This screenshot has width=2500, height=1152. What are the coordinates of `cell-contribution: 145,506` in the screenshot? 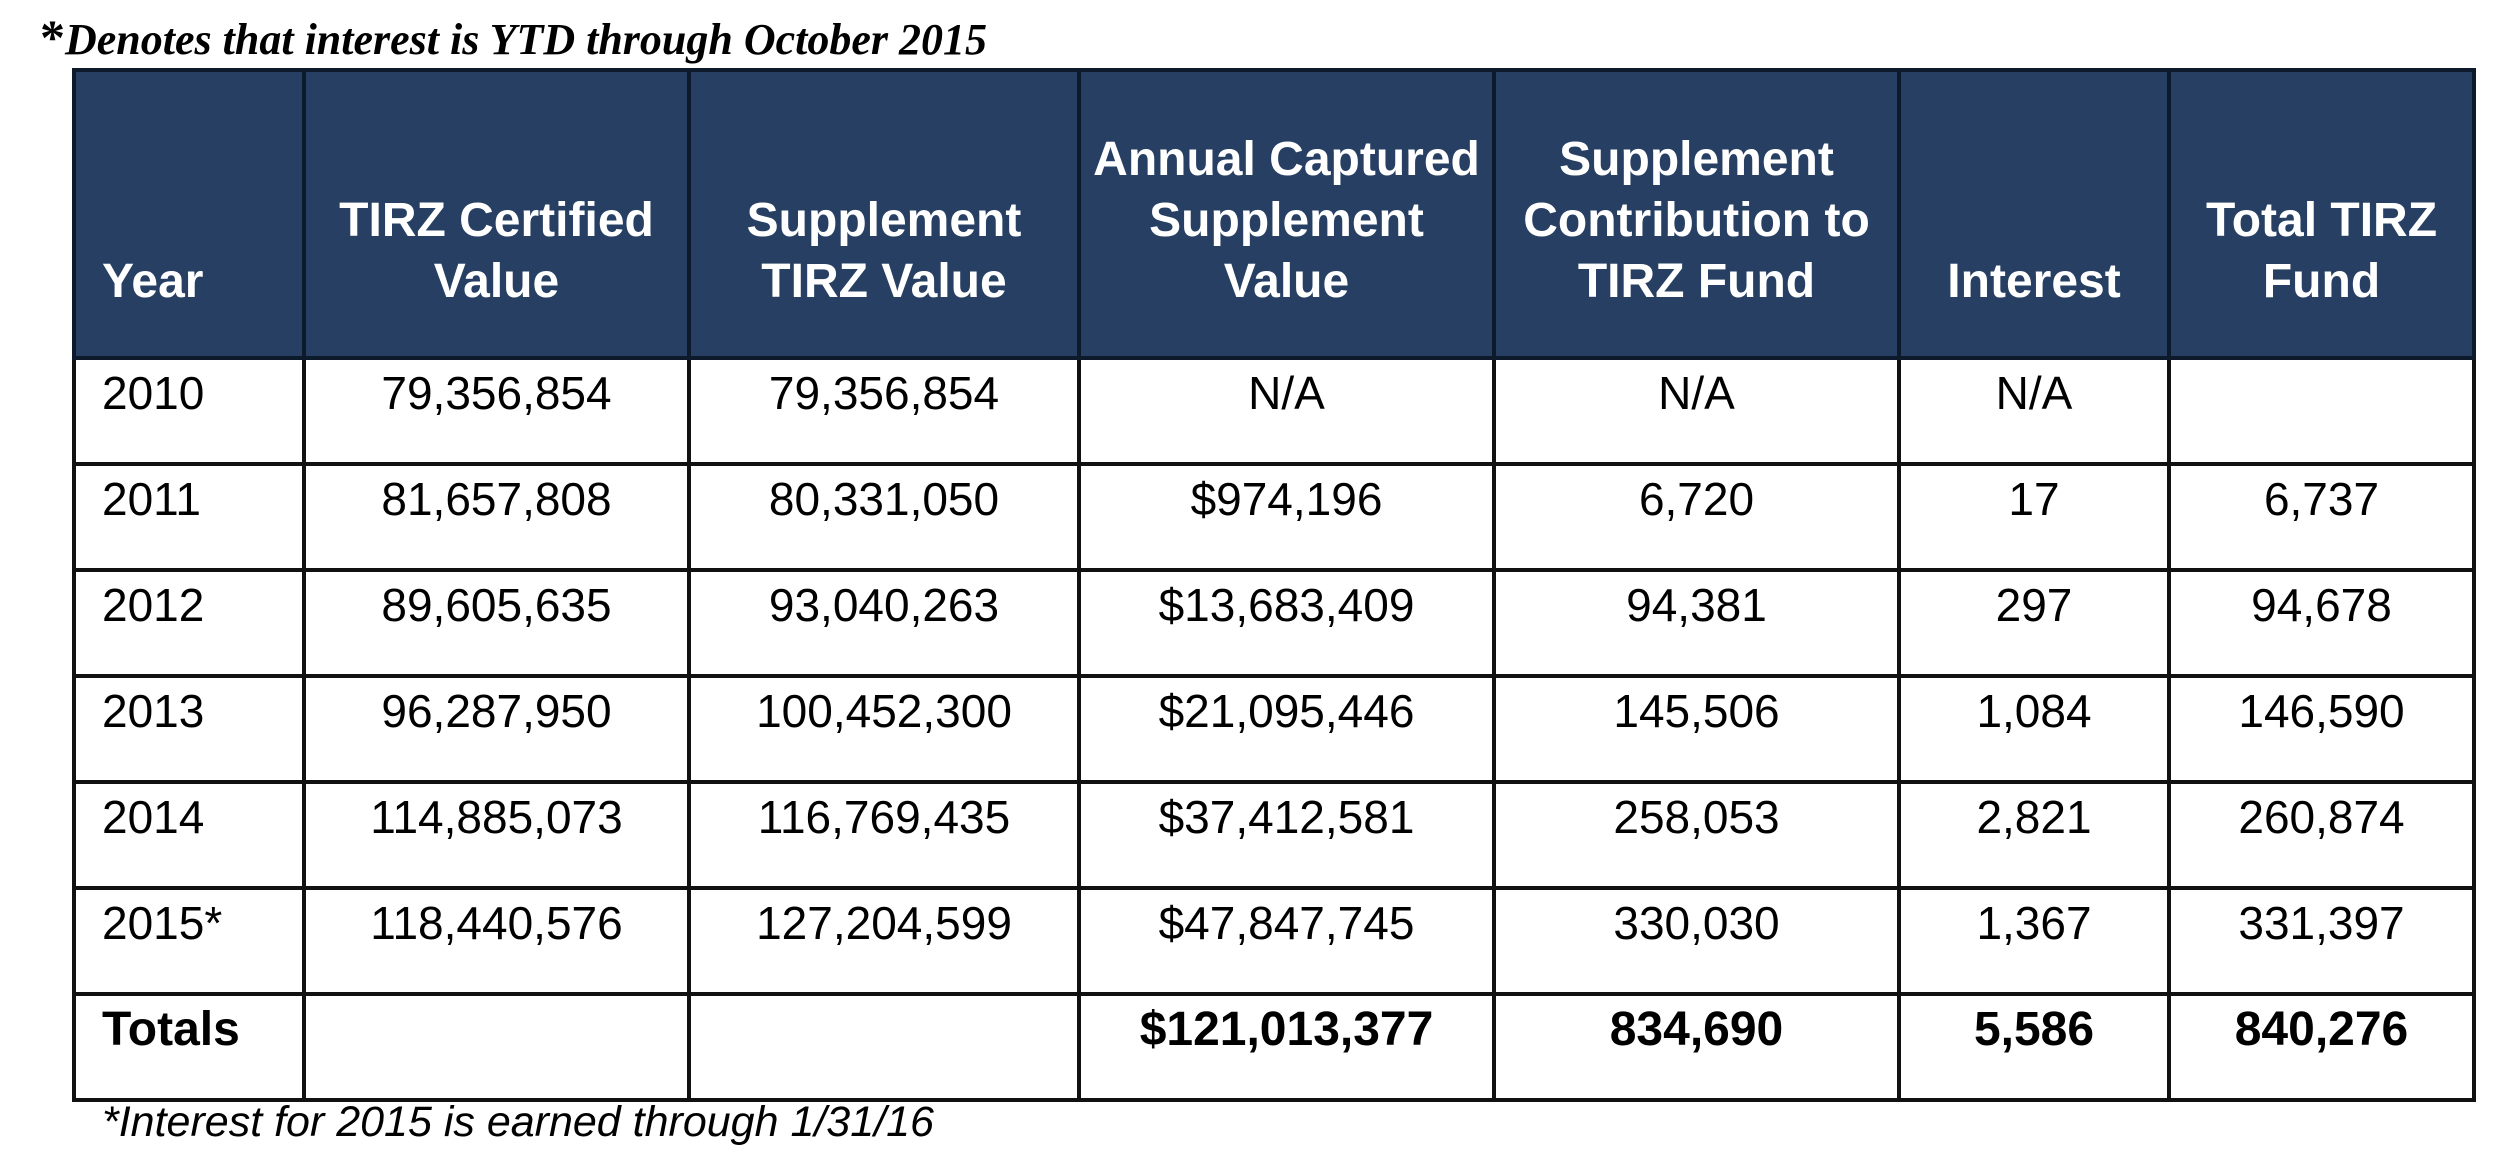 It's located at (1696, 729).